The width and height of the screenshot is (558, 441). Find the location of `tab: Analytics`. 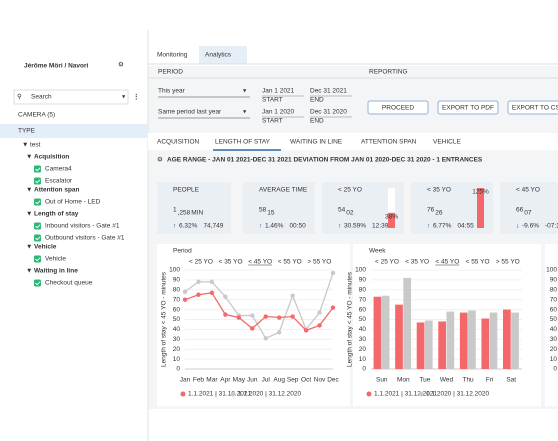

tab: Analytics is located at coordinates (218, 55).